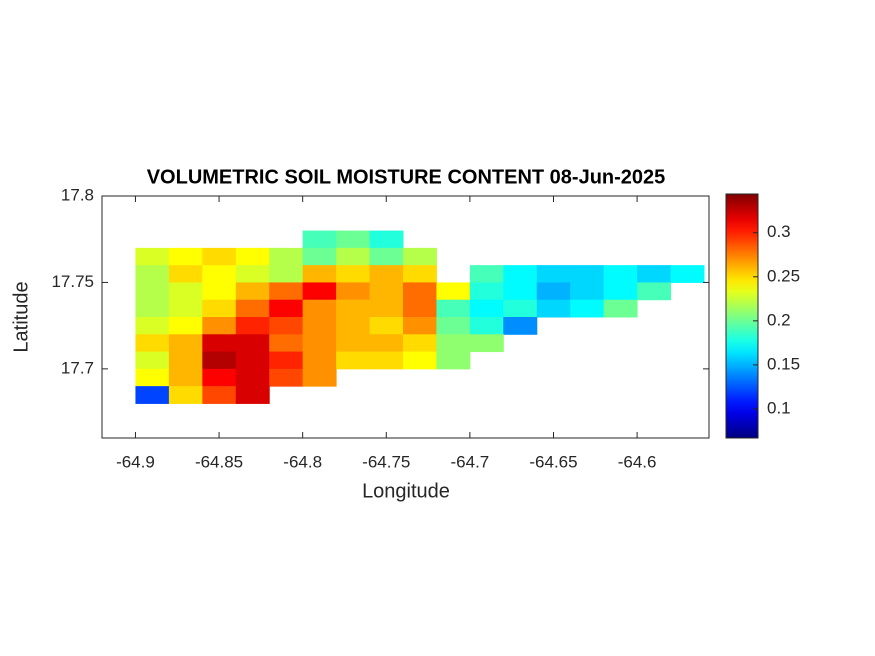 This screenshot has height=656, width=875. What do you see at coordinates (742, 316) in the screenshot?
I see `colorbar` at bounding box center [742, 316].